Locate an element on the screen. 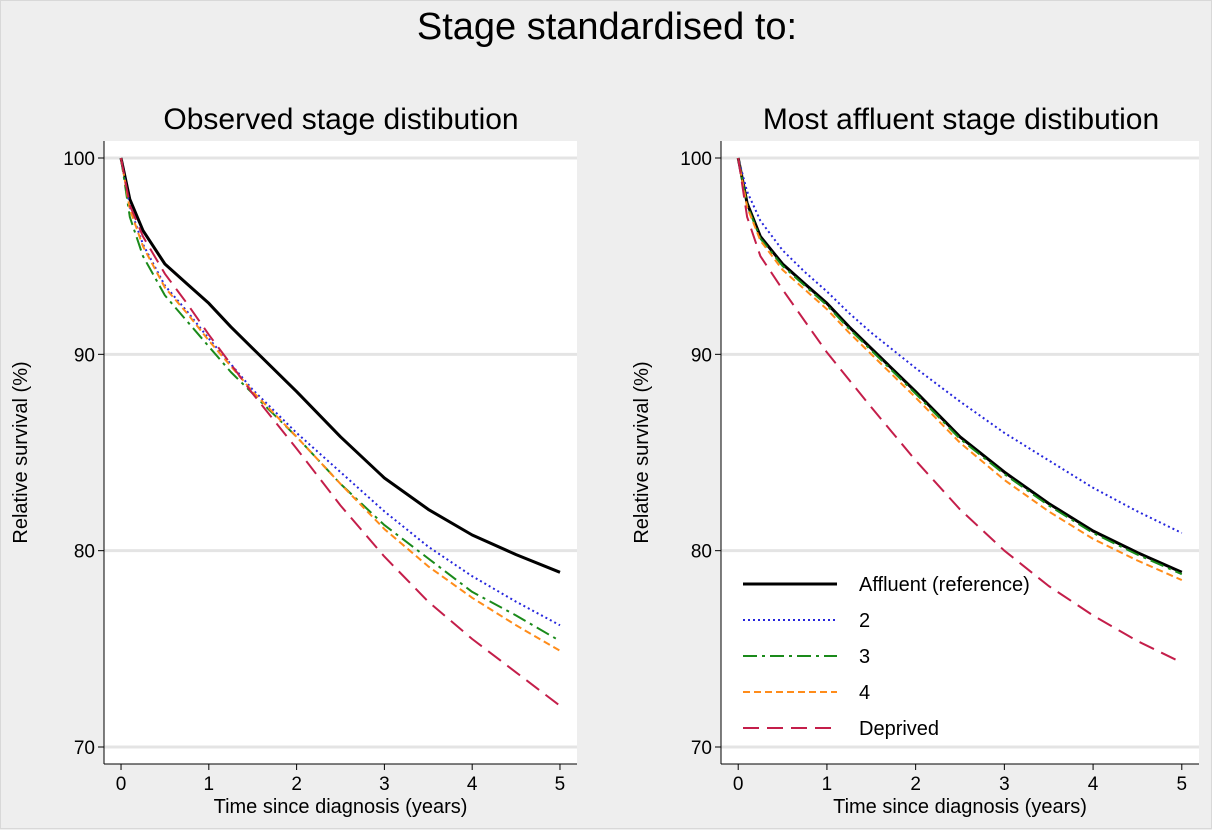 The width and height of the screenshot is (1212, 830). panel-title: Most affluent stage distibution is located at coordinates (961, 119).